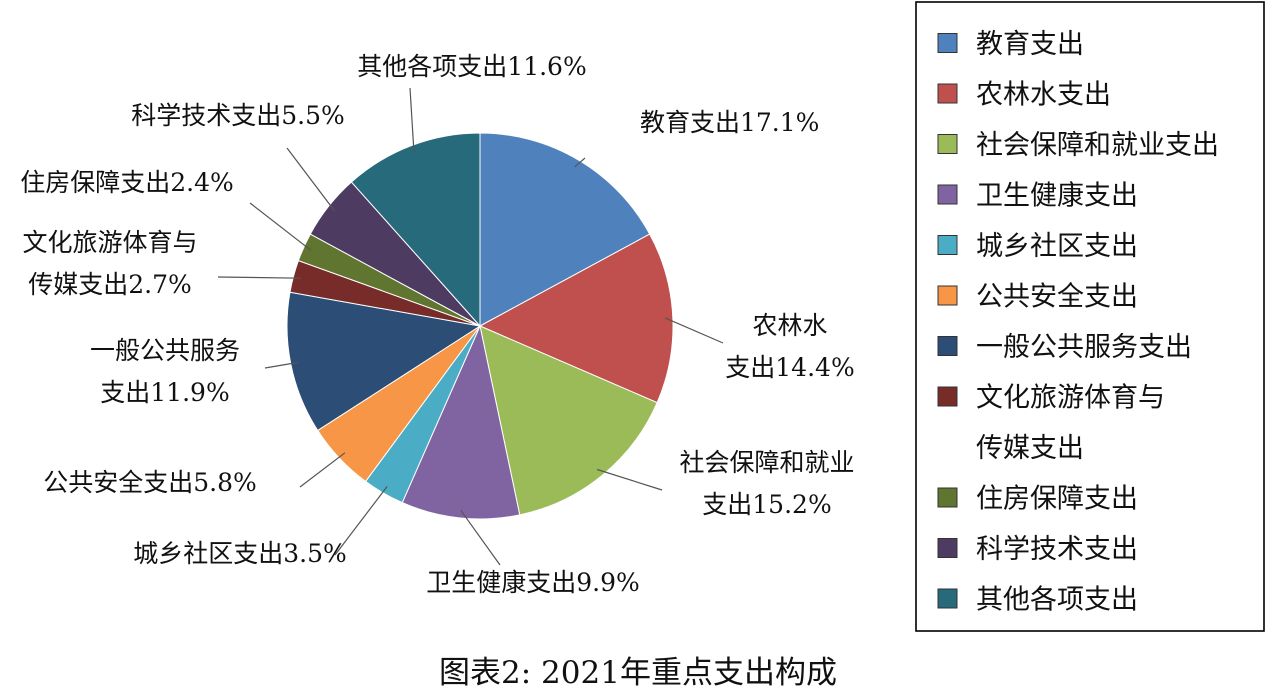 The width and height of the screenshot is (1267, 693). I want to click on legend-label: 卫生健康支出, so click(1057, 196).